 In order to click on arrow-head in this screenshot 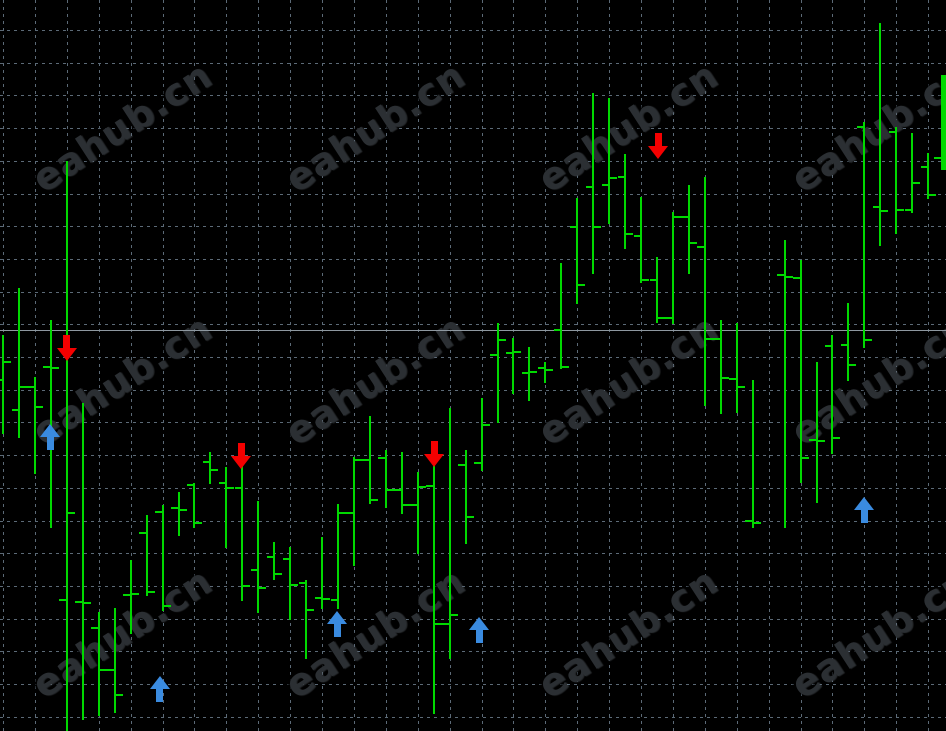, I will do `click(50, 430)`.